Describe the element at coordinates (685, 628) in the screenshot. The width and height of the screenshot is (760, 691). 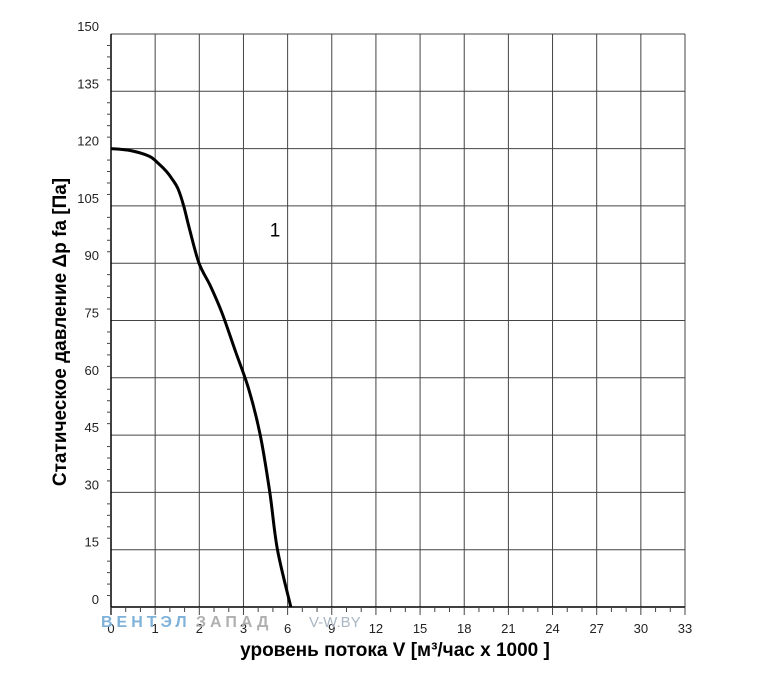
I see `x-tick-label: 33` at that location.